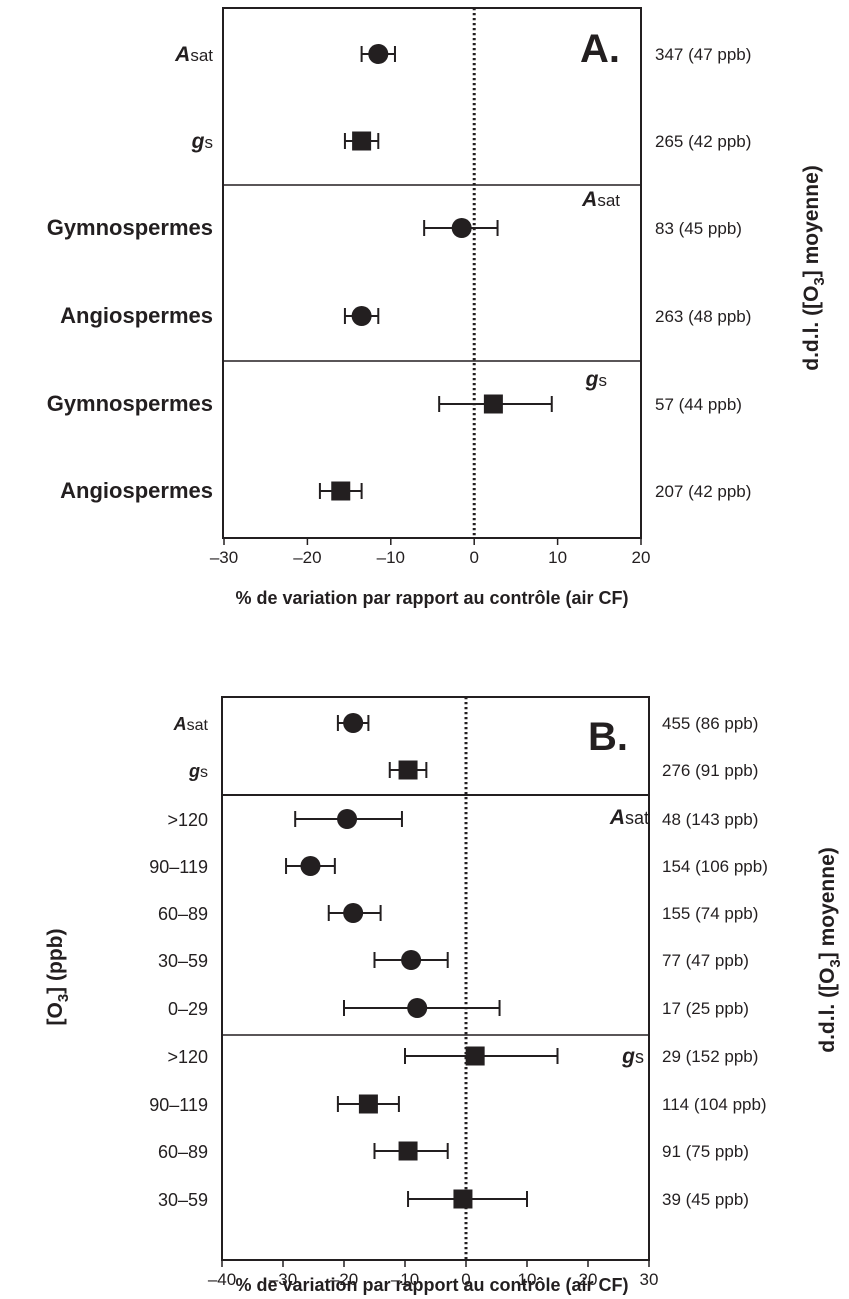 This screenshot has width=849, height=1299. What do you see at coordinates (201, 55) in the screenshot?
I see `panel-a-row-label-sub: sat` at bounding box center [201, 55].